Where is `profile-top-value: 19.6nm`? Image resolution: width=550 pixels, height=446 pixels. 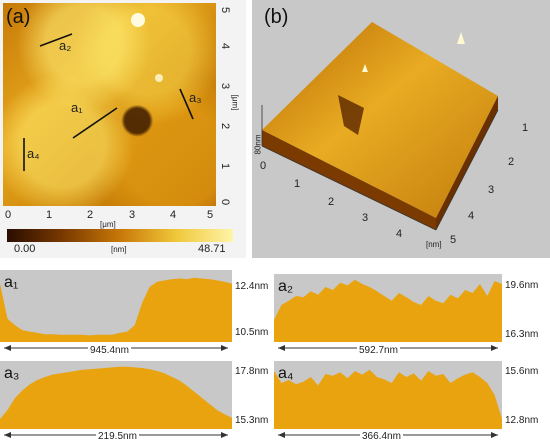
profile-top-value: 19.6nm is located at coordinates (522, 285).